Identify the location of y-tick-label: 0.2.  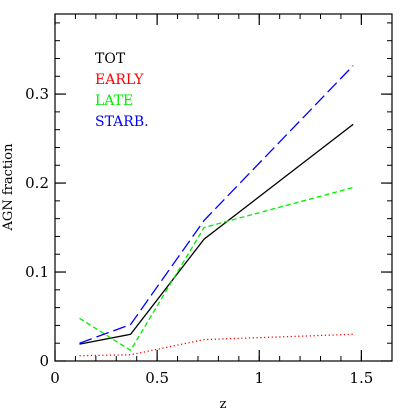
(37, 183).